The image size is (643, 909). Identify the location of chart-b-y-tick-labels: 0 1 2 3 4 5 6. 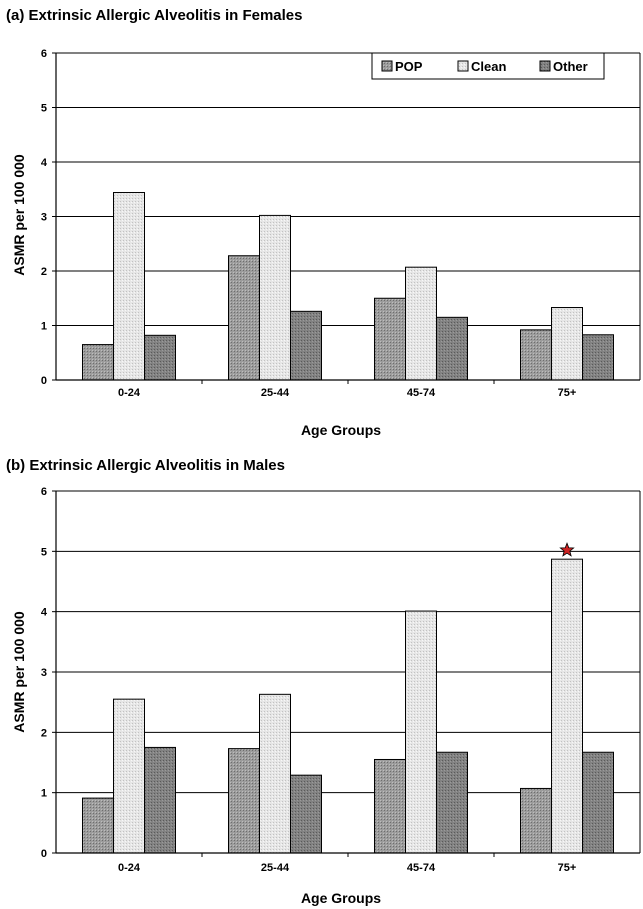
(44, 673).